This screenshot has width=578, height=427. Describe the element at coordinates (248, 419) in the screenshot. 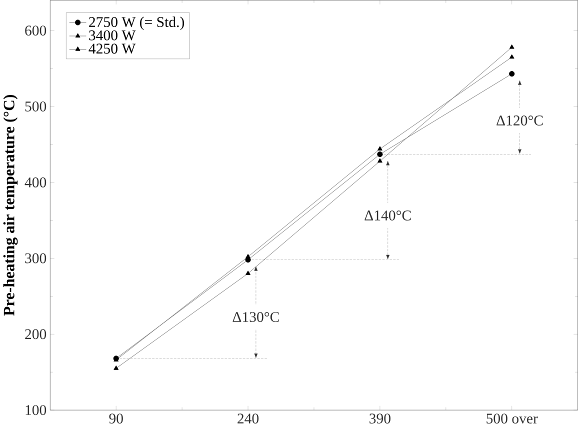

I see `x-tick-label: 240` at that location.